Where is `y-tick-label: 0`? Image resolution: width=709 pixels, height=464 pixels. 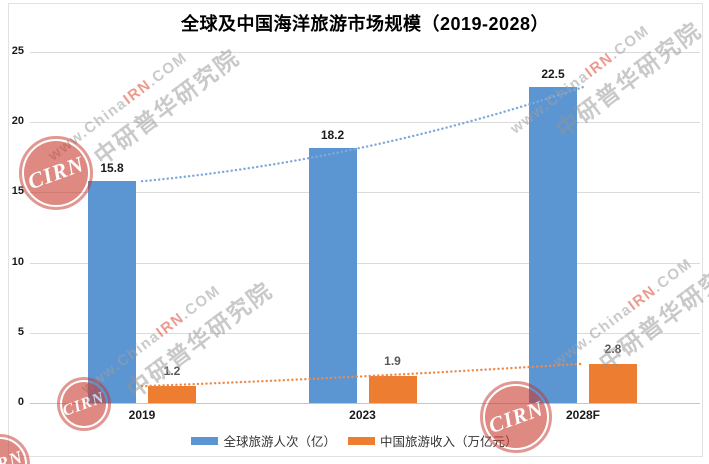
y-tick-label: 0 is located at coordinates (20, 402).